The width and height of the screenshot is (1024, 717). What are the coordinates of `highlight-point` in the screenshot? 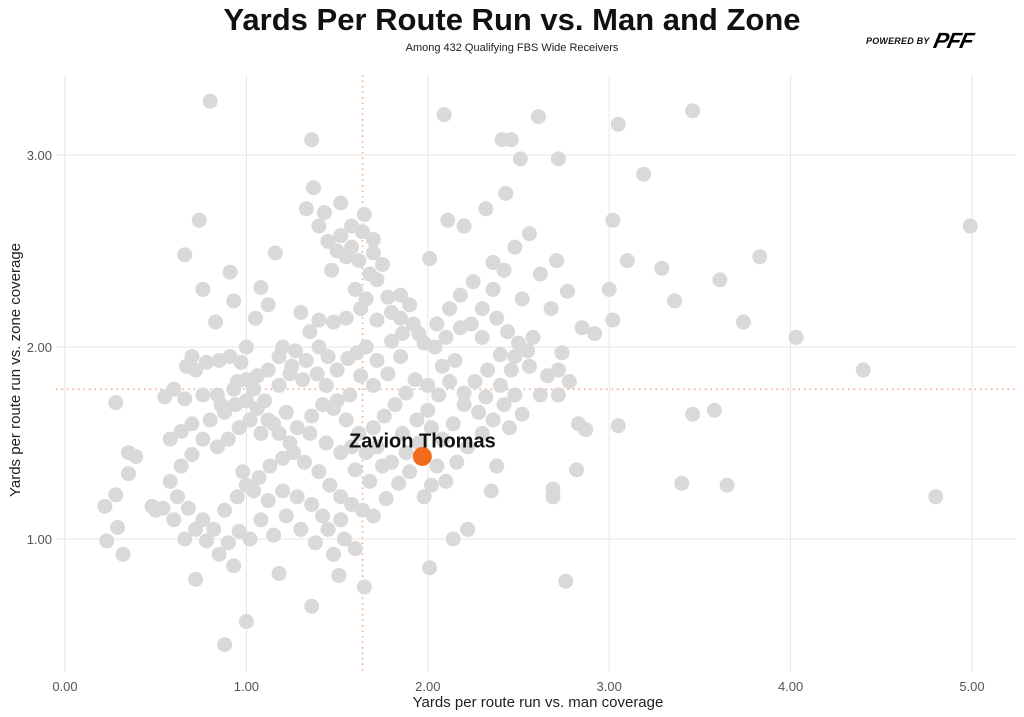 It's located at (422, 456).